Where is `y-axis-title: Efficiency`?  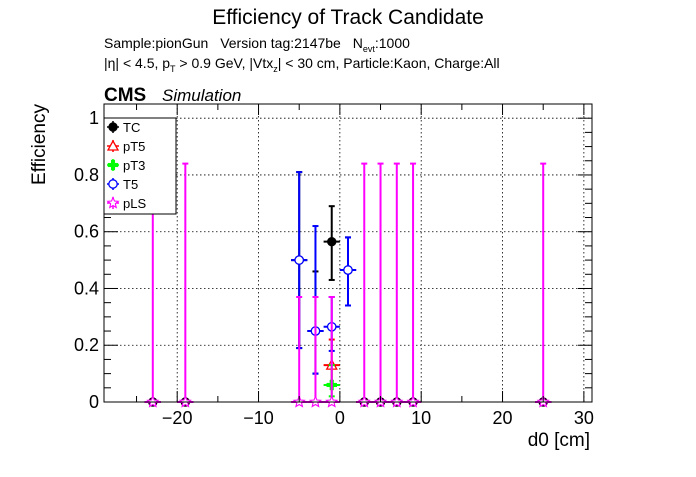 y-axis-title: Efficiency is located at coordinates (39, 144).